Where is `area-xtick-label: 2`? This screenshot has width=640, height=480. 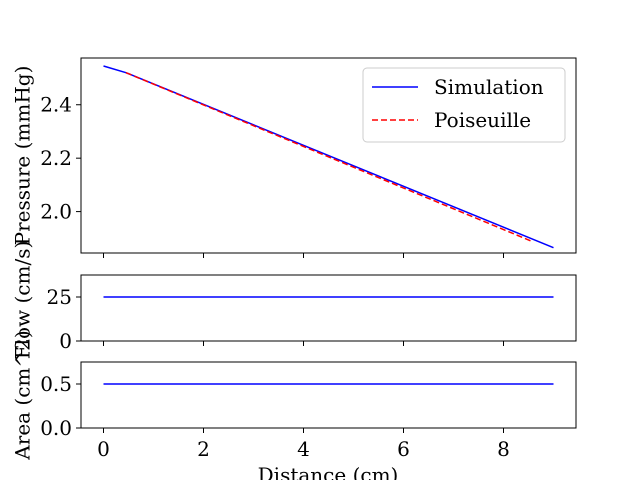
area-xtick-label: 2 is located at coordinates (203, 449).